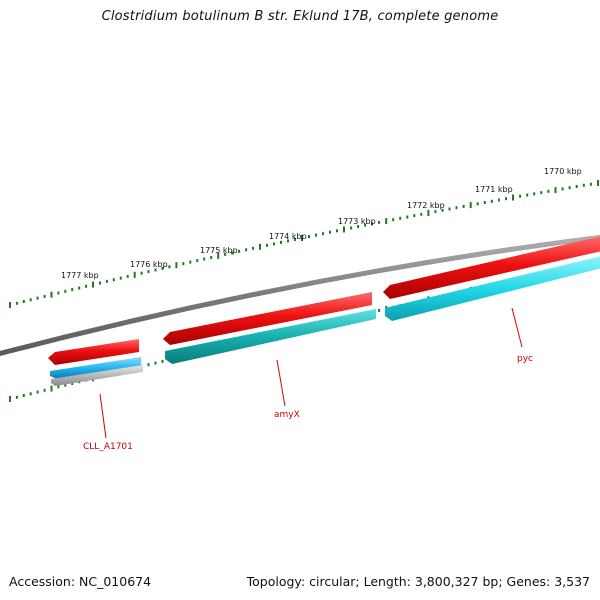  I want to click on gene-label-pyc: pyc, so click(525, 359).